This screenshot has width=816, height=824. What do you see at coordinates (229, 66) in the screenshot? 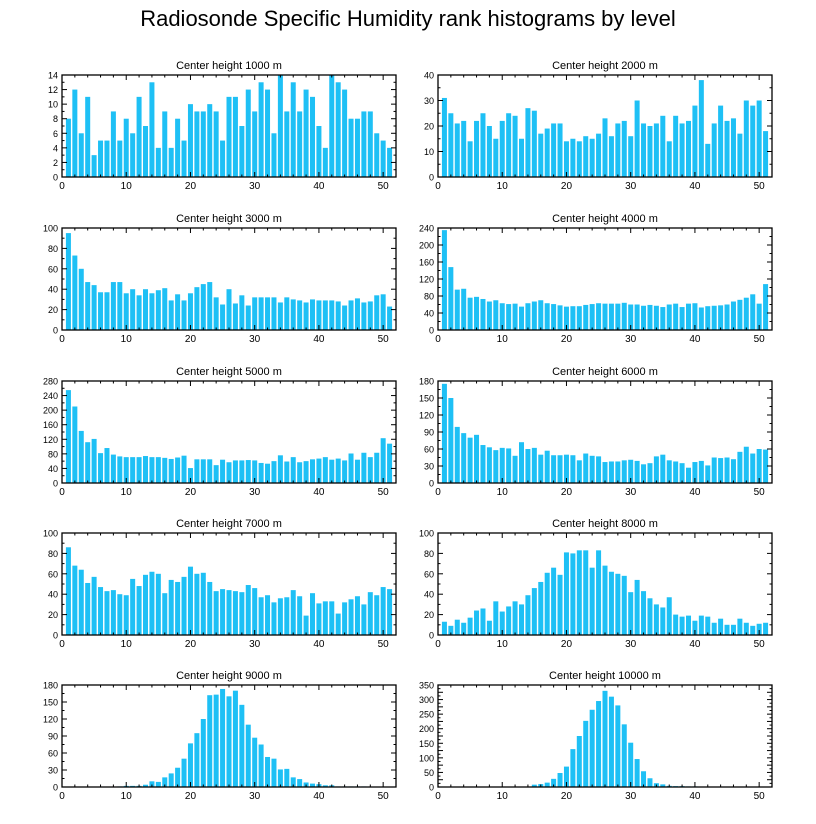
I see `panel-1-title: Center height 1000 m` at bounding box center [229, 66].